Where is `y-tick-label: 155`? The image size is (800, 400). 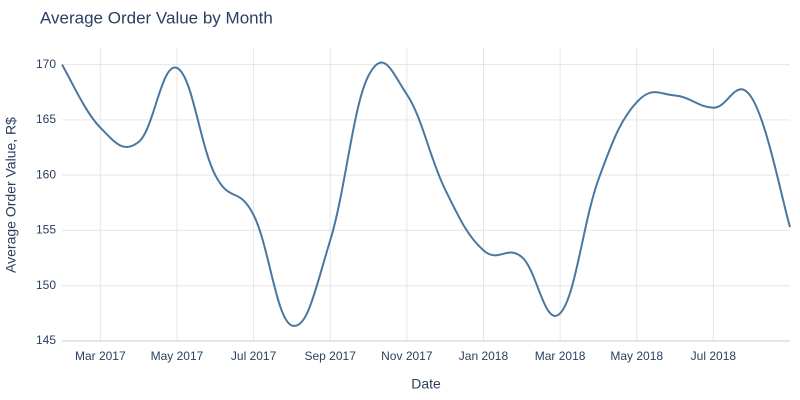
y-tick-label: 155 is located at coordinates (46, 230).